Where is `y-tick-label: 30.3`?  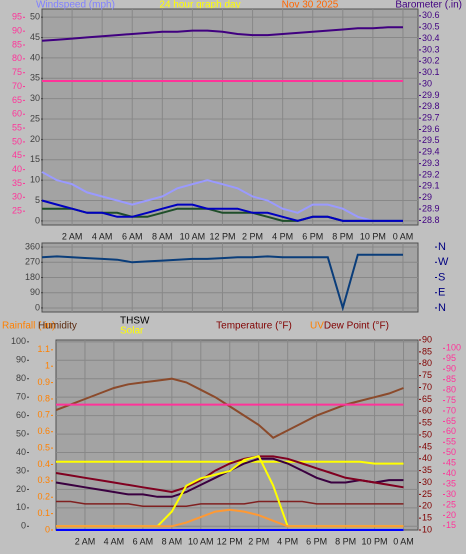 y-tick-label: 30.3 is located at coordinates (431, 49).